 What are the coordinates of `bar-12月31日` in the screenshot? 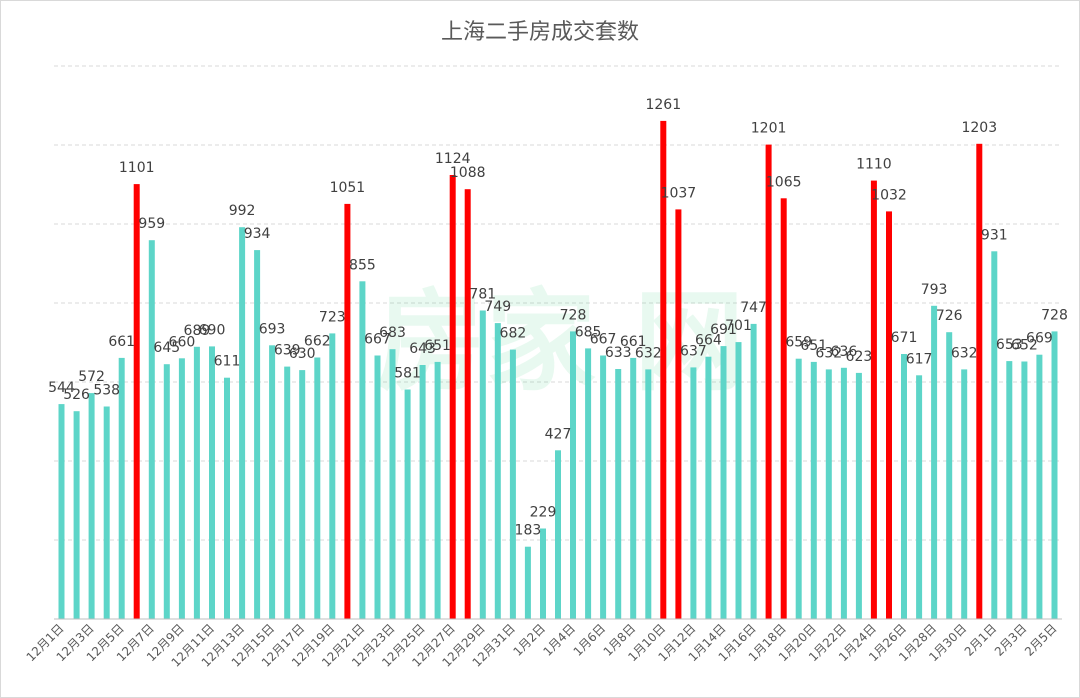 It's located at (512, 484).